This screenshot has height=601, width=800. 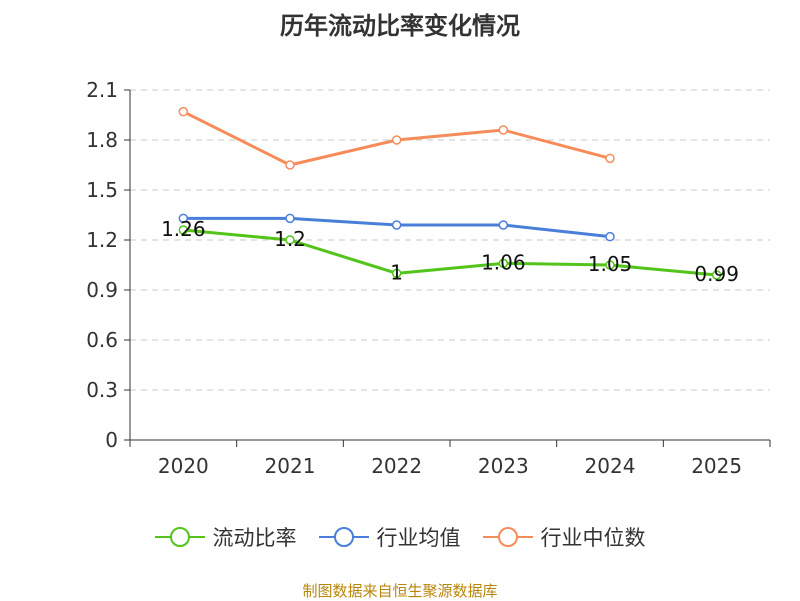 I want to click on y-tick-label: 0.9, so click(x=102, y=290).